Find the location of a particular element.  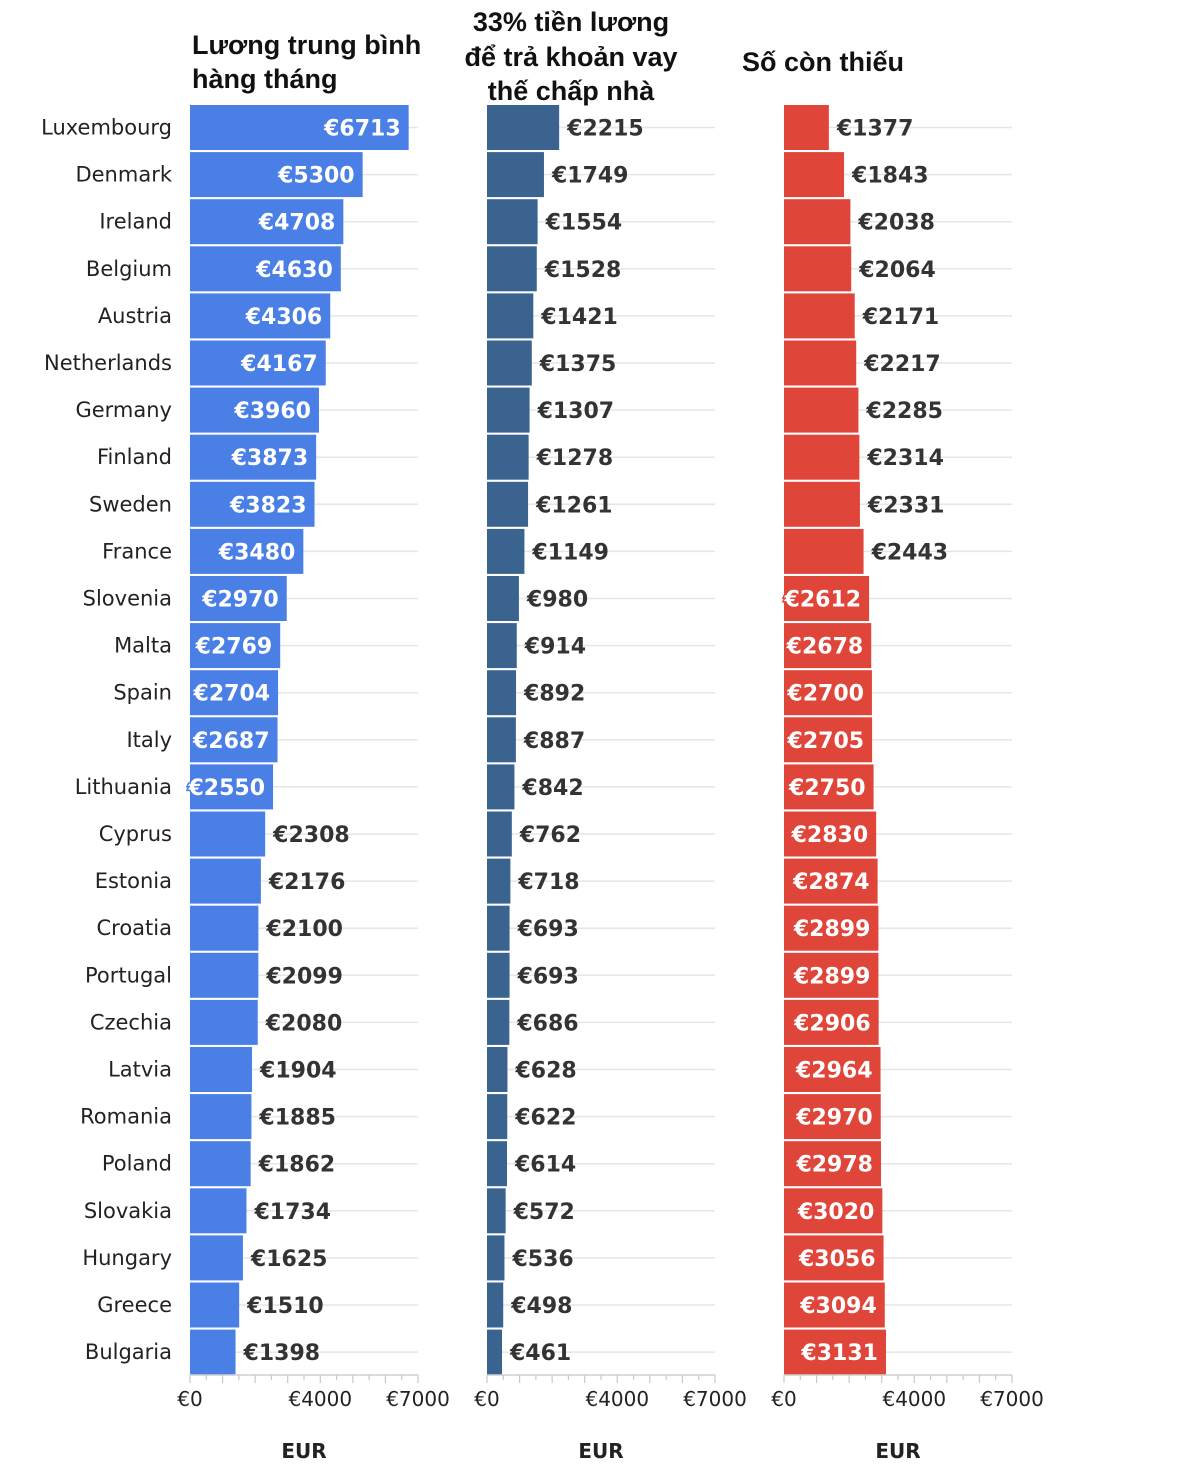

country-label-slovakia: Slovakia is located at coordinates (128, 1211).